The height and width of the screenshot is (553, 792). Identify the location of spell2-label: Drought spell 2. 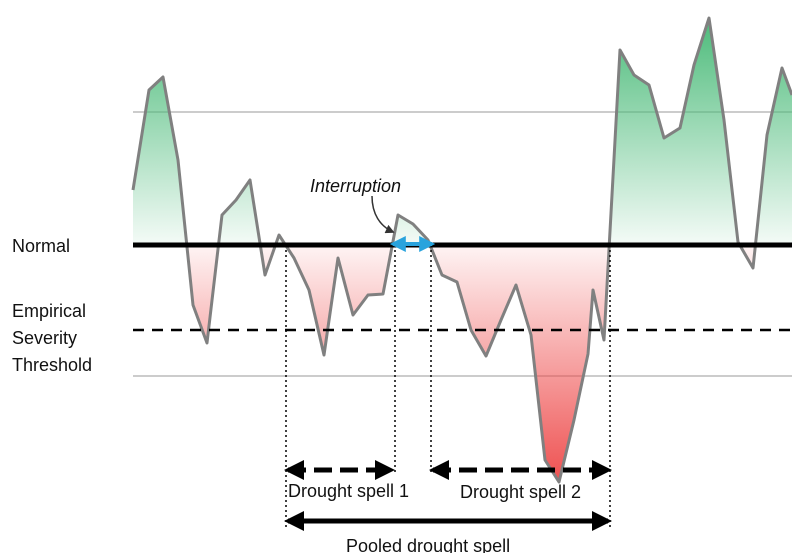
(520, 492).